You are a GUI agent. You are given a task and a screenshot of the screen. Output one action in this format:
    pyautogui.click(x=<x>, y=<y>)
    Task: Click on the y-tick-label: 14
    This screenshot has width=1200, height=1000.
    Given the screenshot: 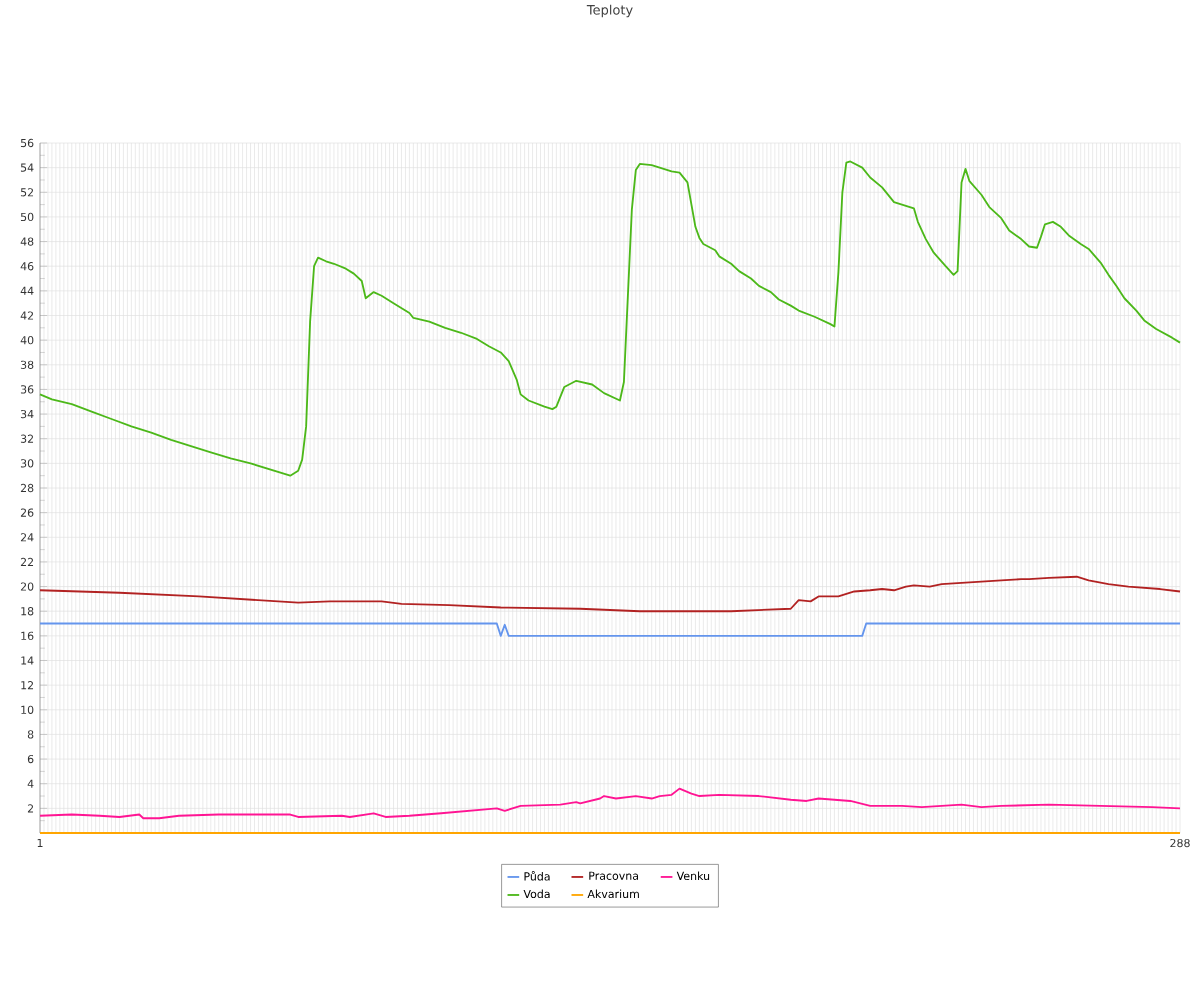 What is the action you would take?
    pyautogui.click(x=27, y=660)
    